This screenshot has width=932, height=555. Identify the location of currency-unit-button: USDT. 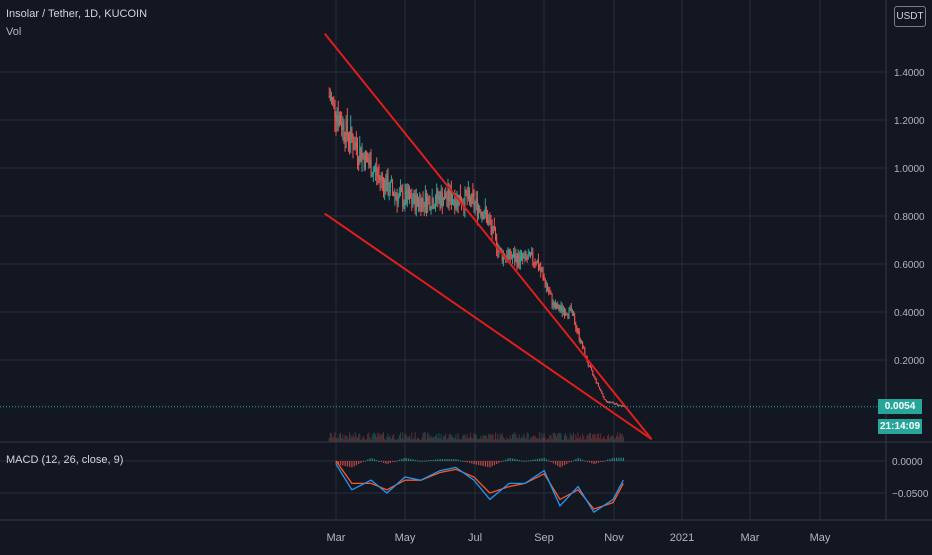
(910, 16).